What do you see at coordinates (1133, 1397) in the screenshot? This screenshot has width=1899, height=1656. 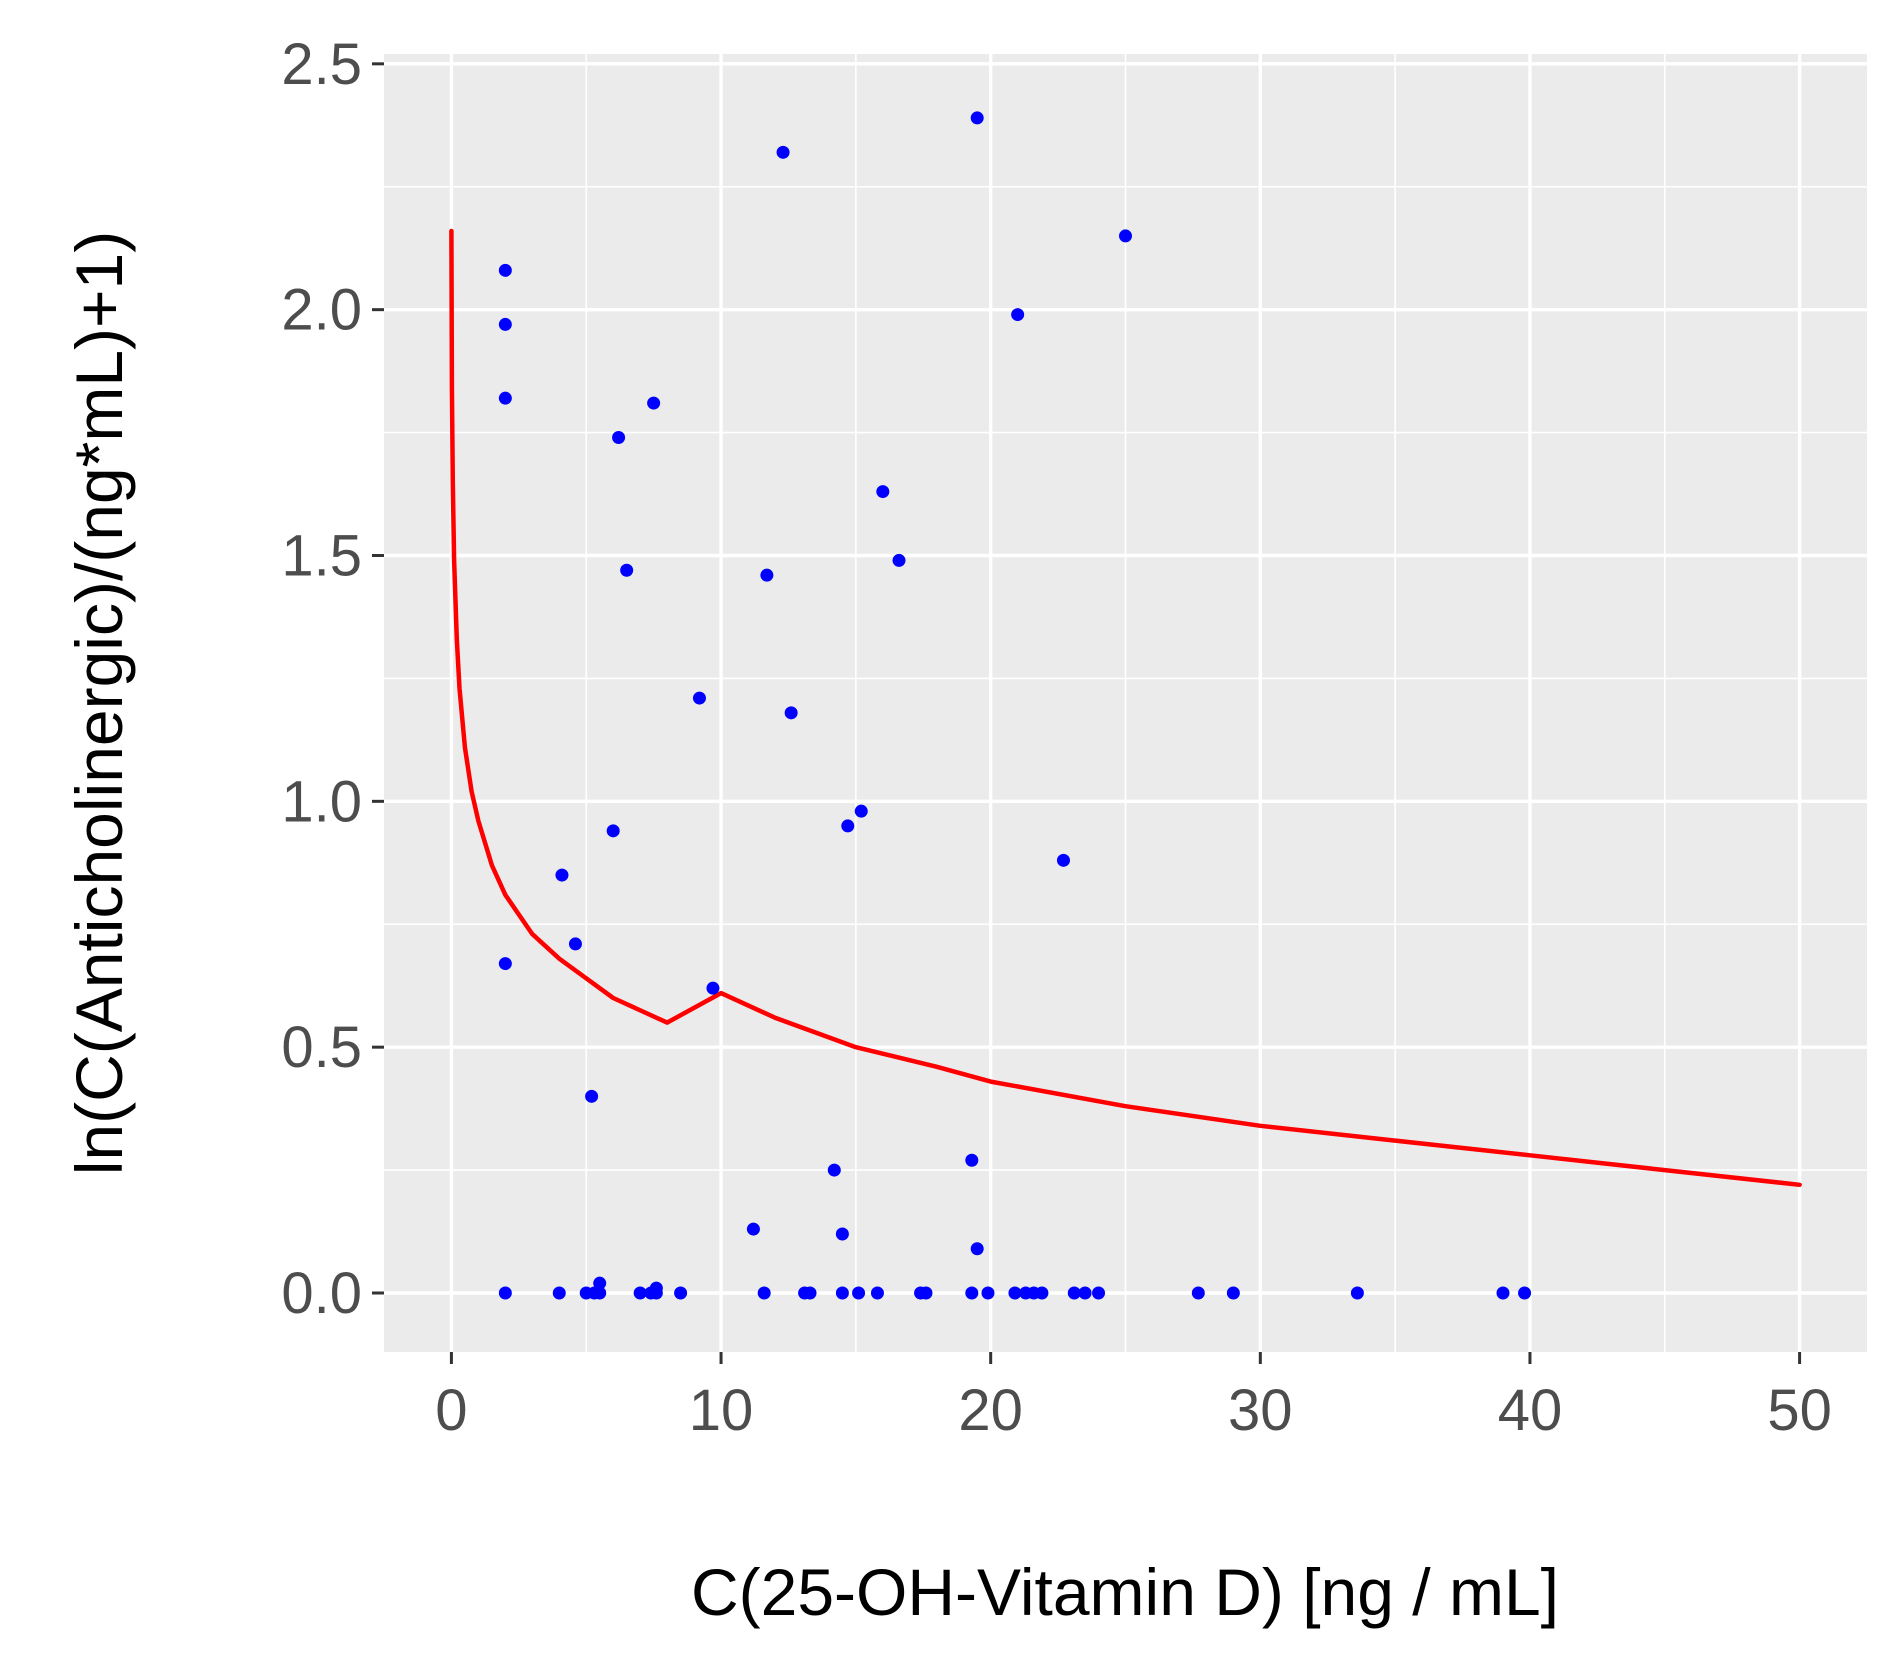 I see `x-axis: 0 10 20 30 40 50` at bounding box center [1133, 1397].